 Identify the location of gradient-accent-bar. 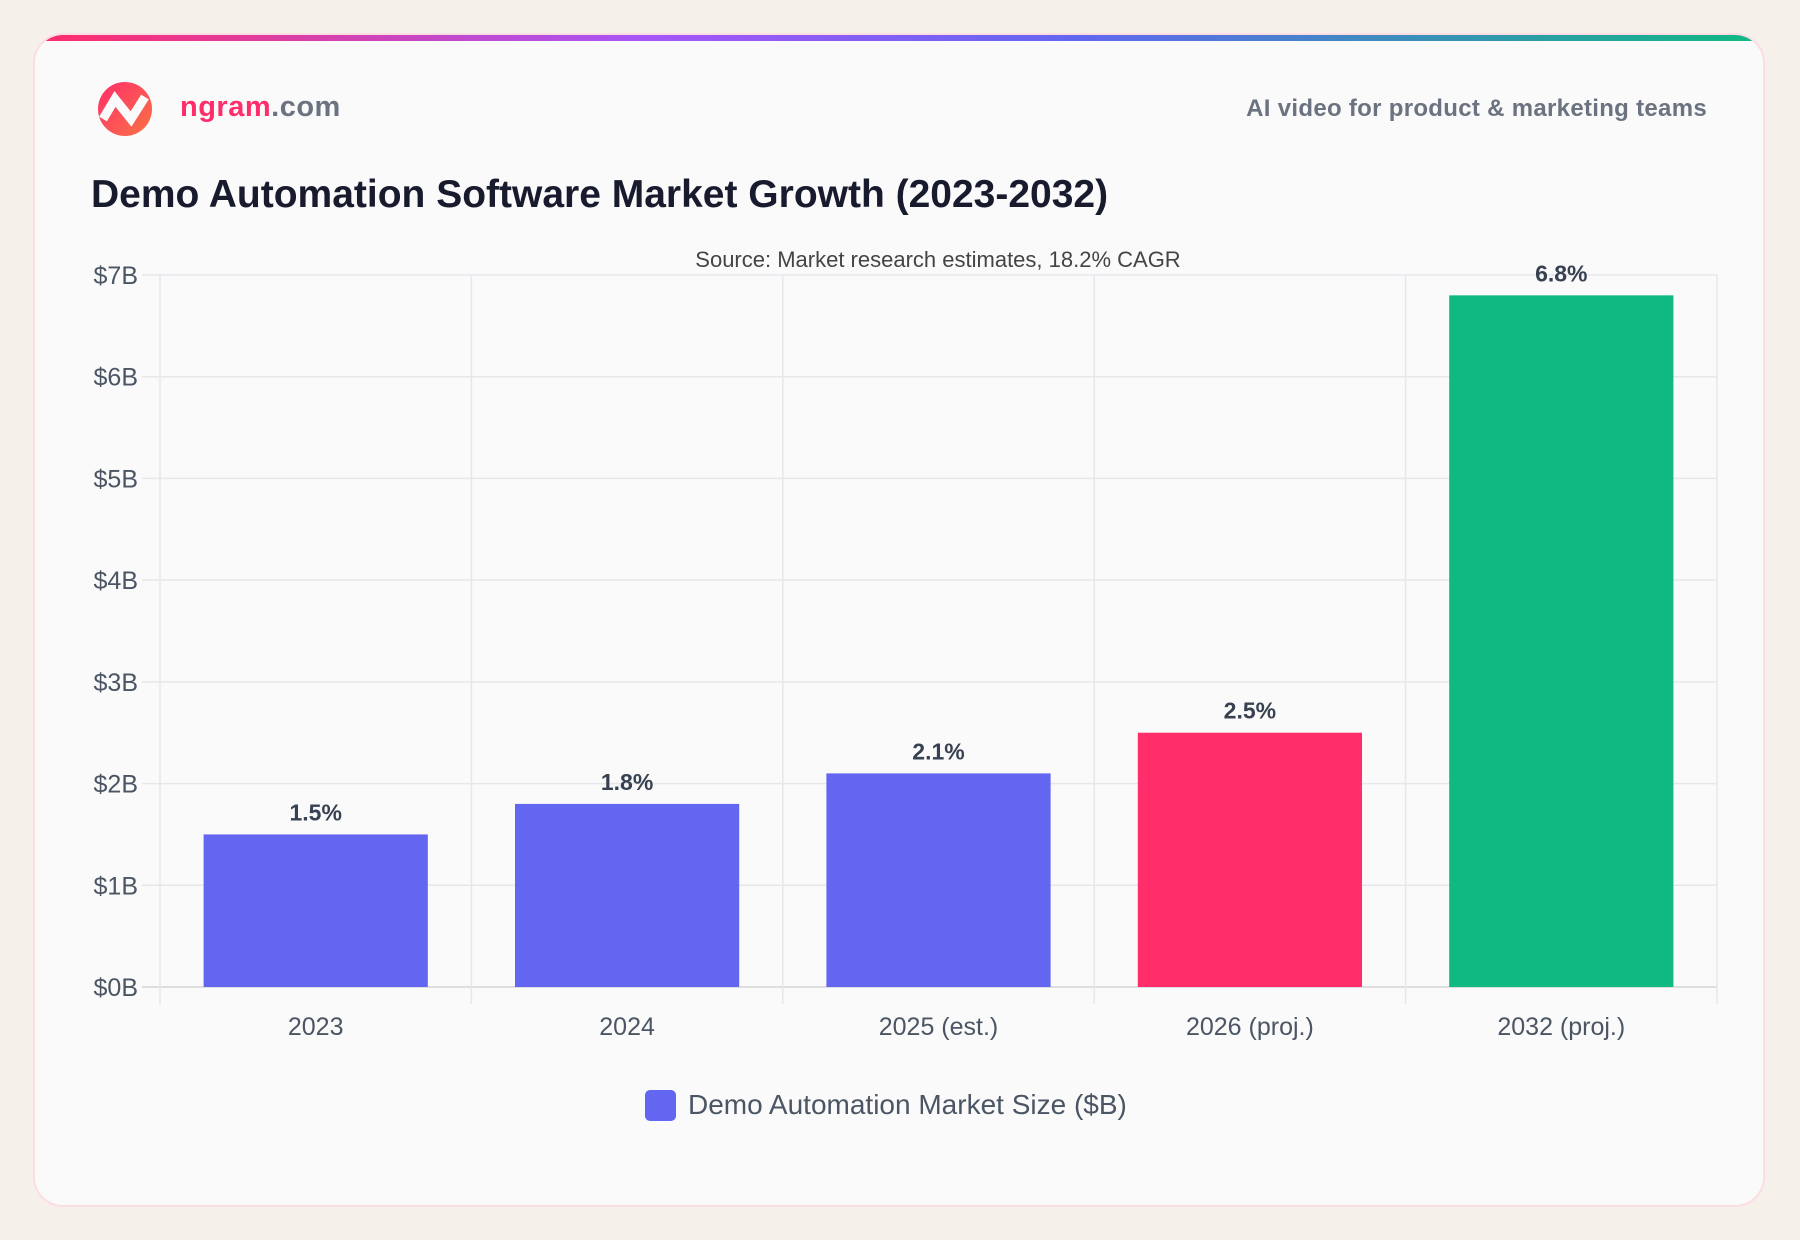
(899, 38).